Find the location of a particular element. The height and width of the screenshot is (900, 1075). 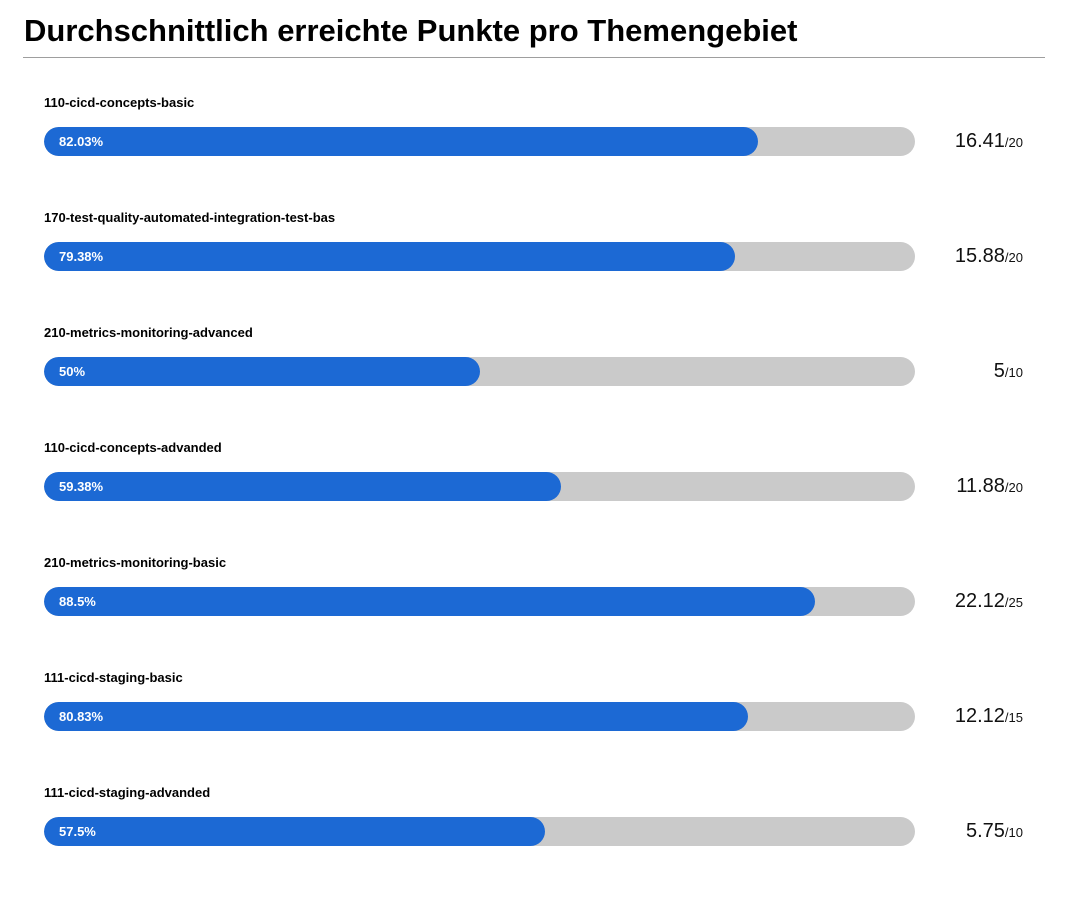

percent-label: 80.83% is located at coordinates (81, 716).